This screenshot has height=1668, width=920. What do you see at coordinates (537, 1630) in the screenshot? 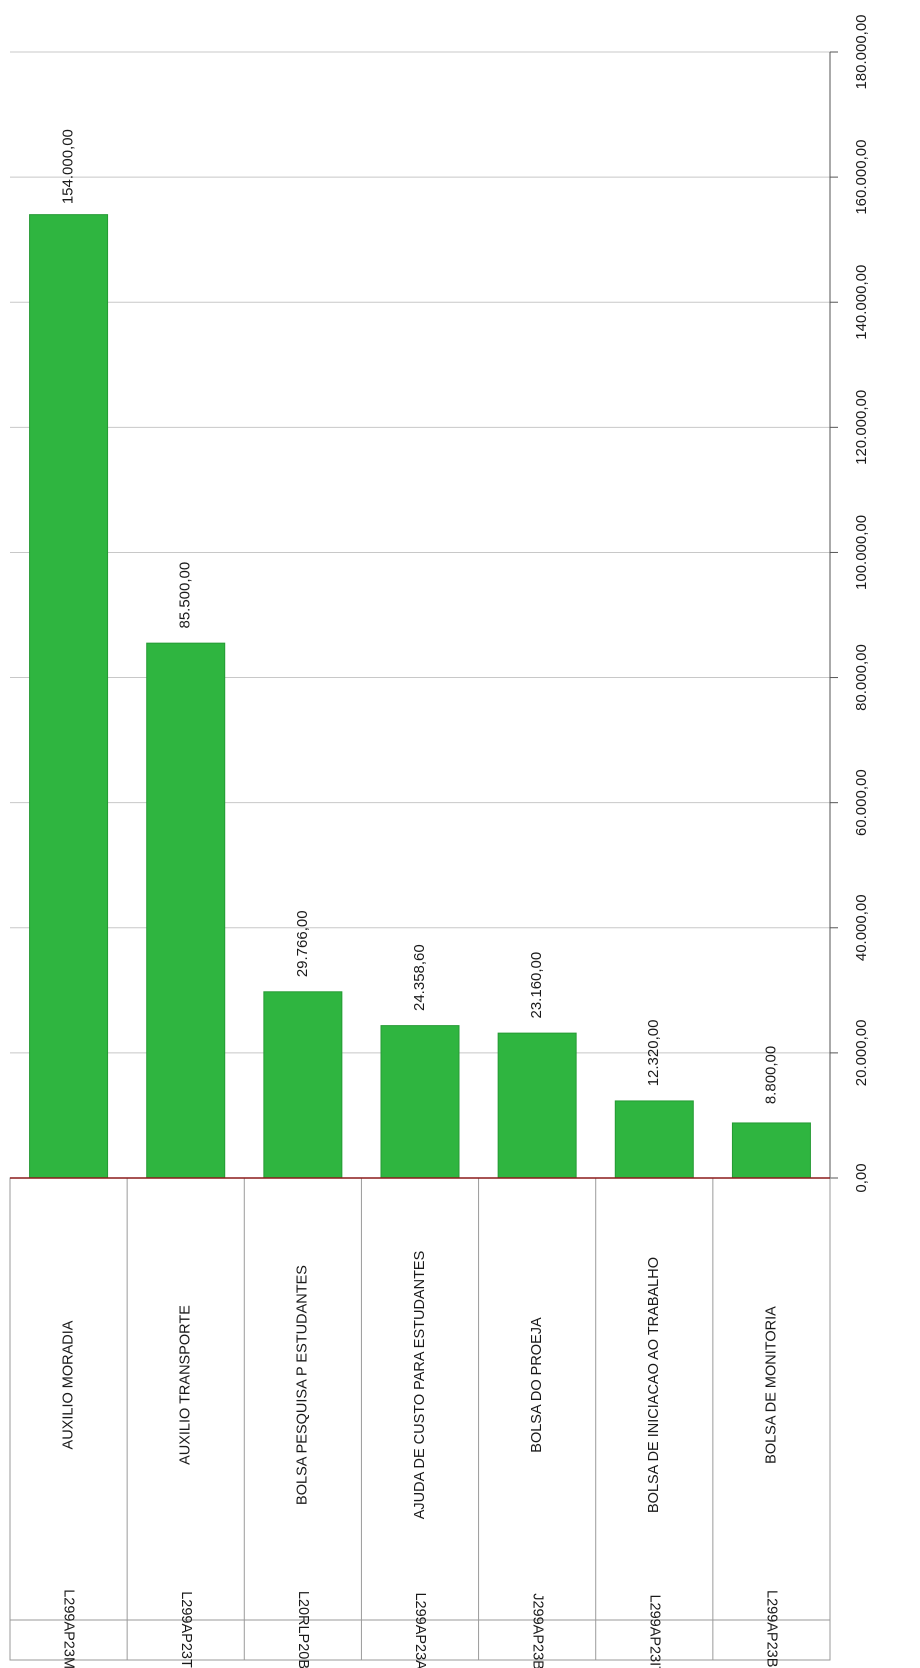
I see `category-code: J299AP23BPJ` at bounding box center [537, 1630].